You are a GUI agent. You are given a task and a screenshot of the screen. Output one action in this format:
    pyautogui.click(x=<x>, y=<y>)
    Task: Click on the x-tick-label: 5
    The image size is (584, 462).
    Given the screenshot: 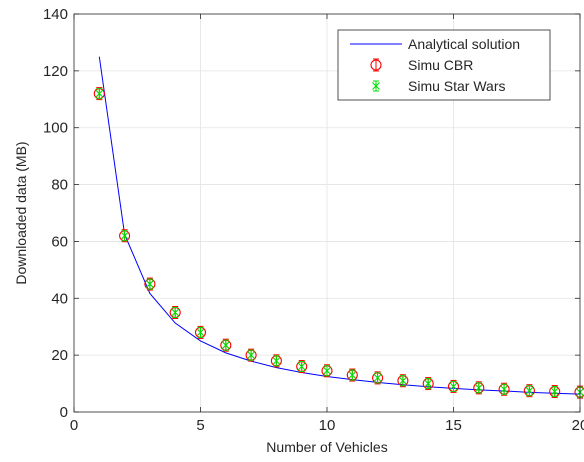 What is the action you would take?
    pyautogui.click(x=200, y=425)
    